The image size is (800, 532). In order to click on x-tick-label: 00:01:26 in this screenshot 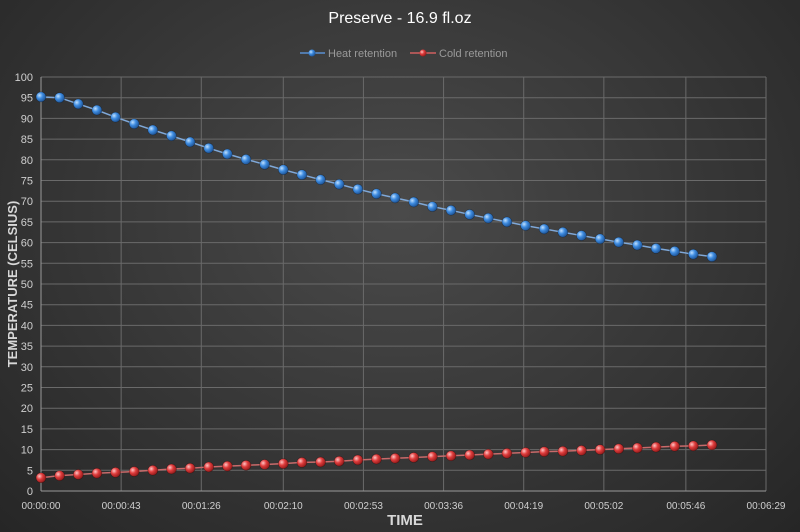, I will do `click(201, 506)`.